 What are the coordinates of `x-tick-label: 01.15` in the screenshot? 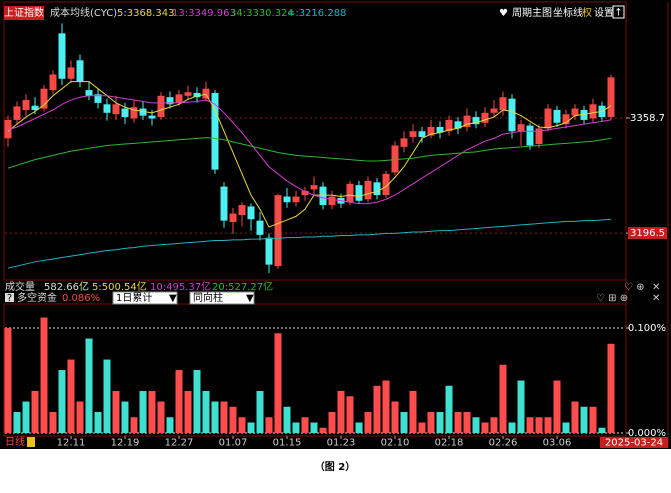 It's located at (287, 443).